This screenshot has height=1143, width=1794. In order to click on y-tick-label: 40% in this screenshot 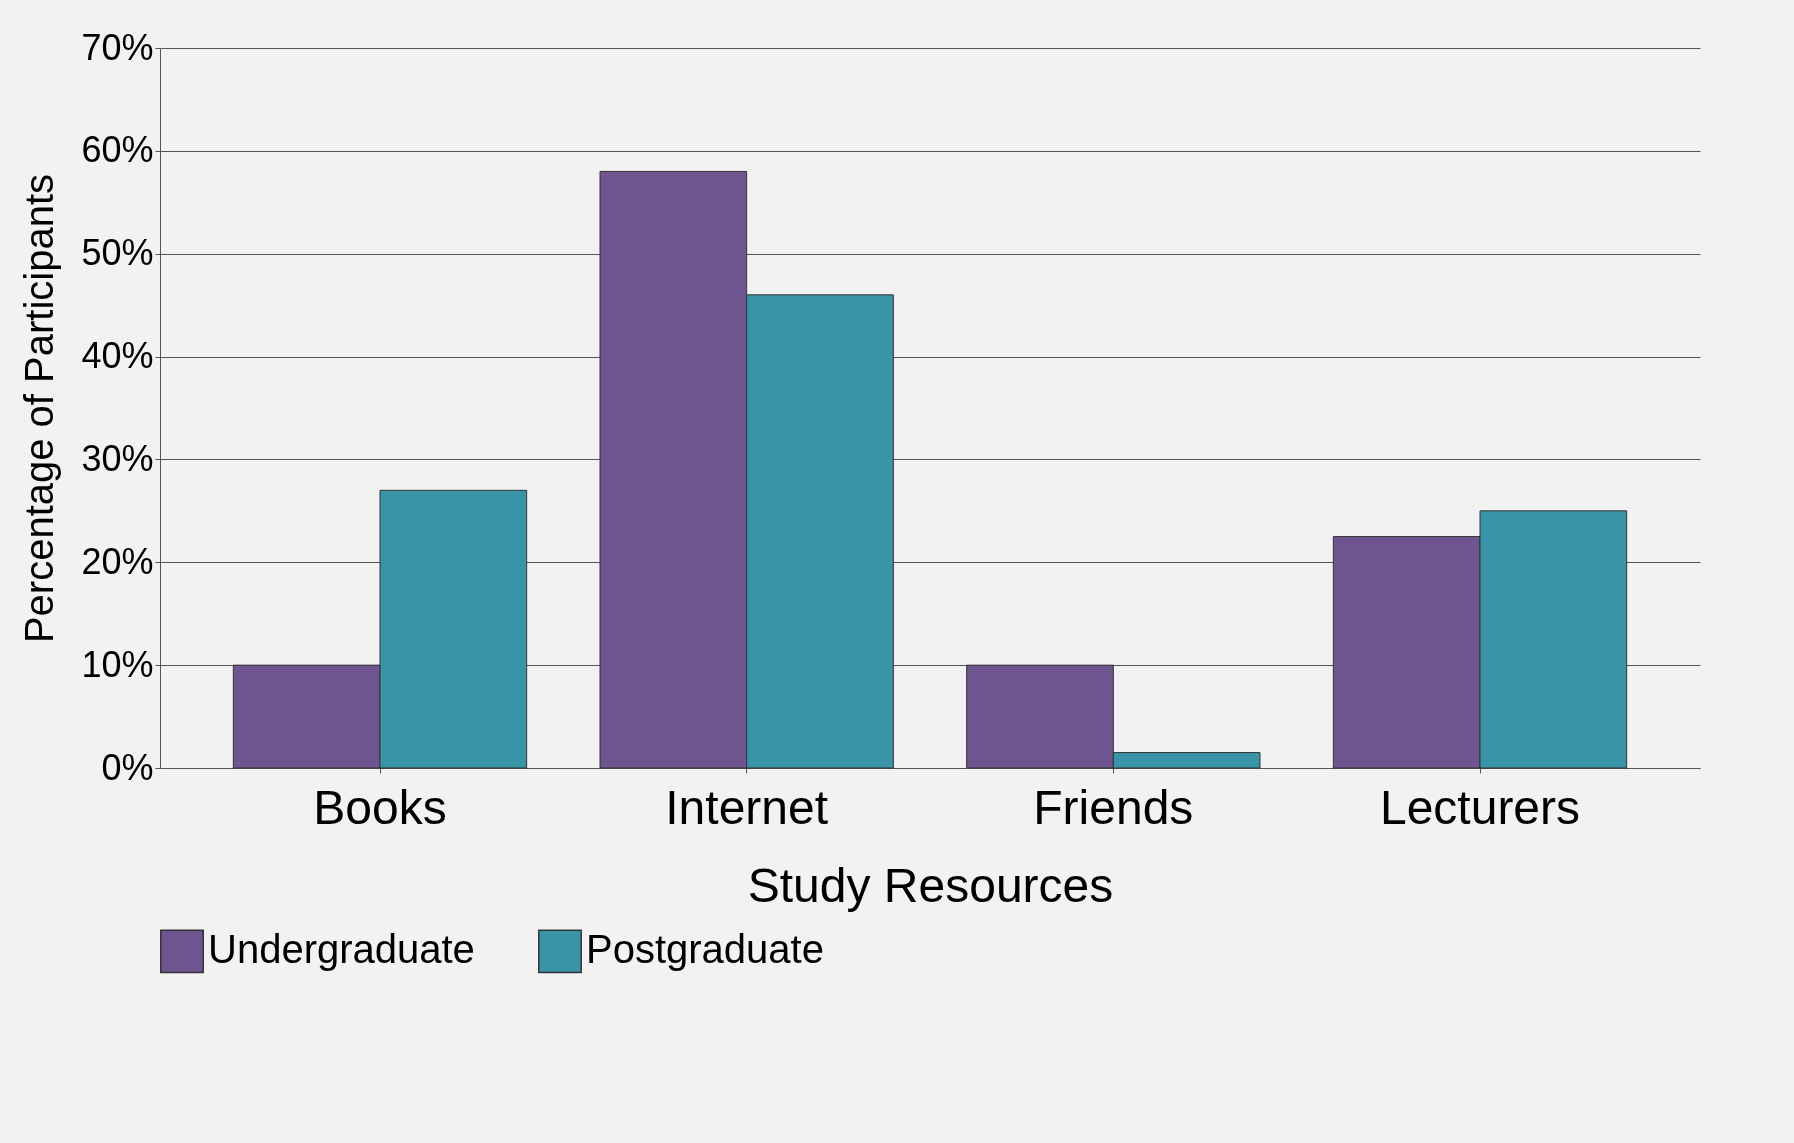, I will do `click(117, 356)`.